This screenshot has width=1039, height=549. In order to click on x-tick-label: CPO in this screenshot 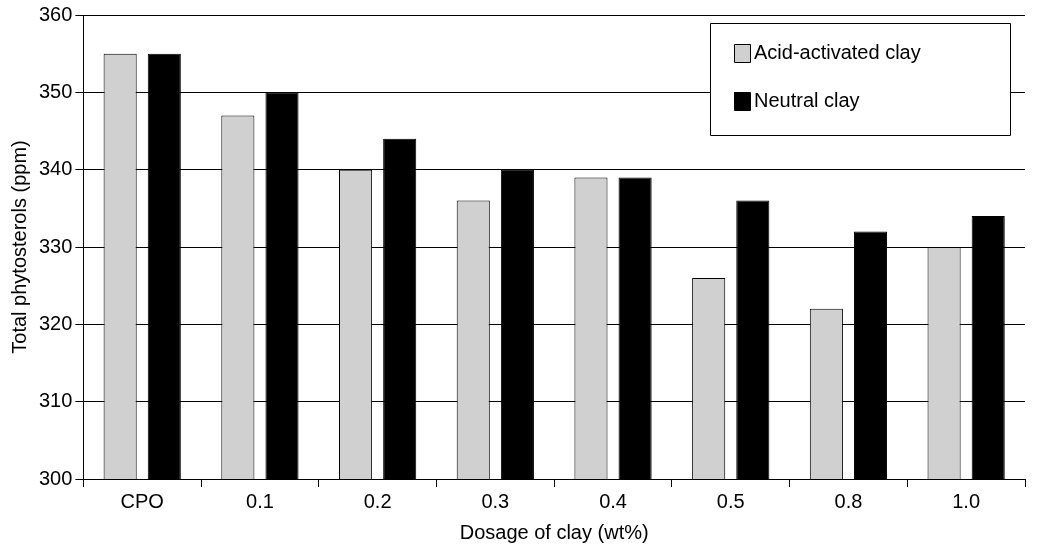, I will do `click(142, 500)`.